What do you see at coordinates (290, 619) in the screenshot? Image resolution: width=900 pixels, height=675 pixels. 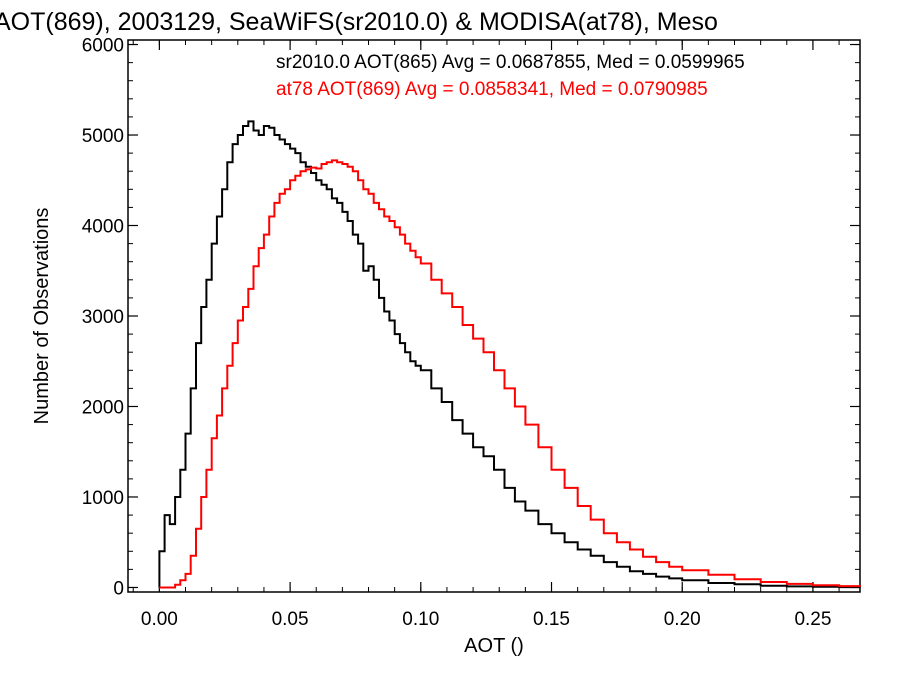 I see `x-tick-label: 0.05` at bounding box center [290, 619].